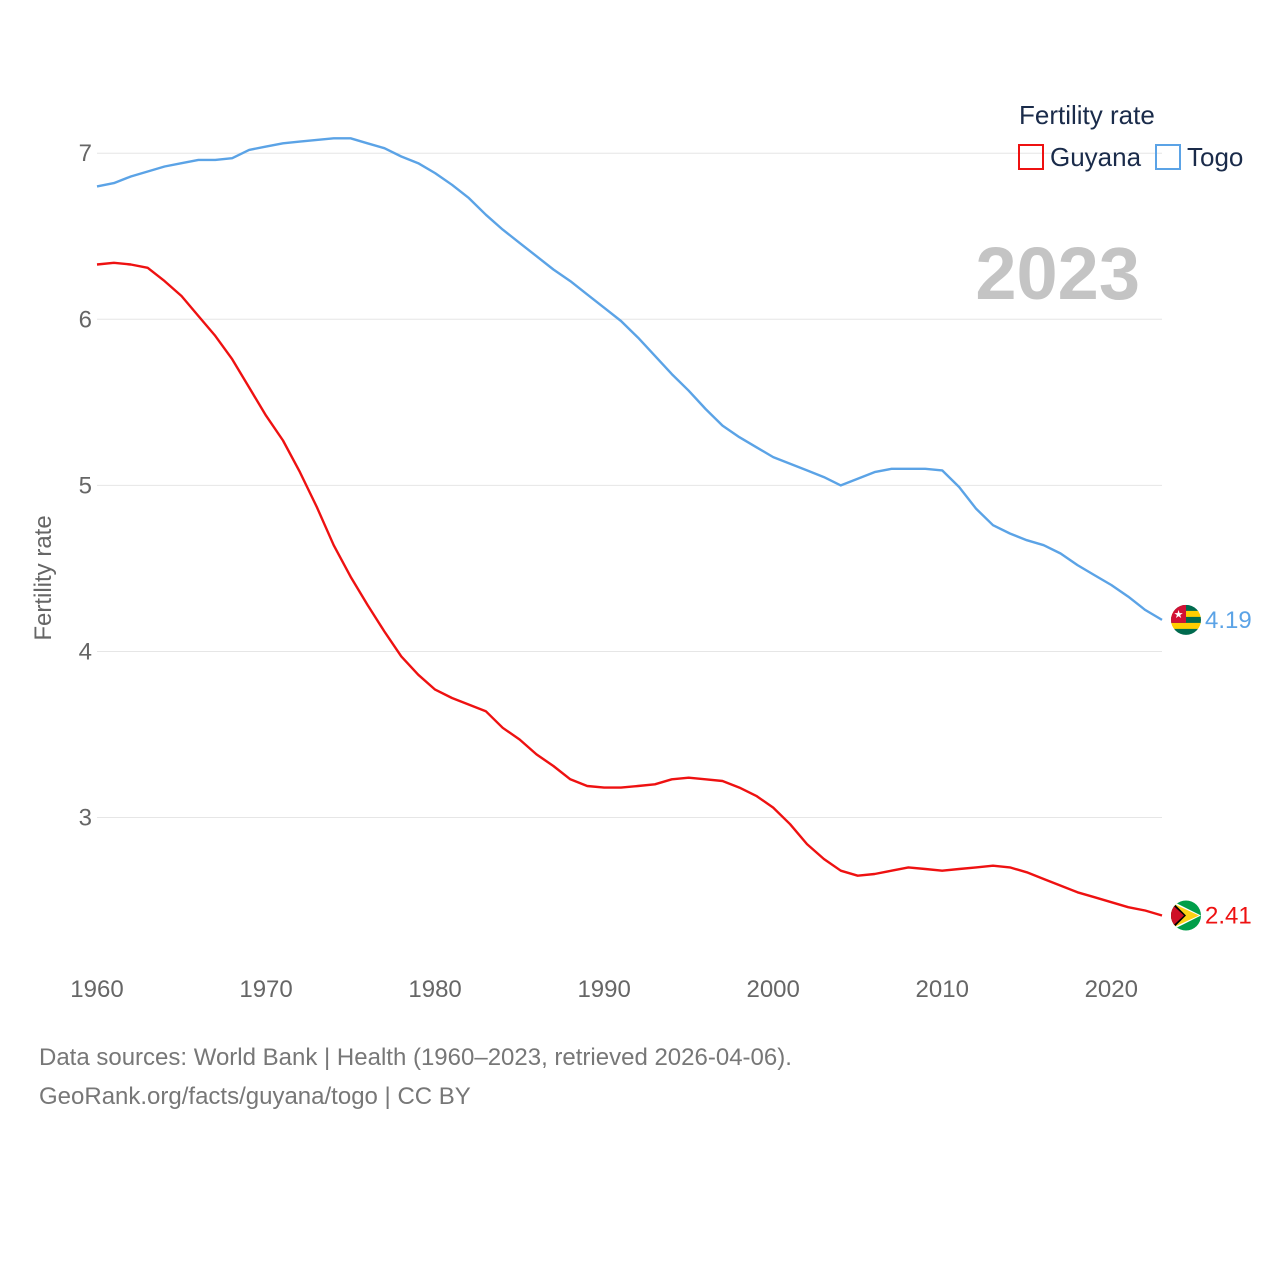 The width and height of the screenshot is (1280, 1280). I want to click on y-tick-label: 6, so click(85, 319).